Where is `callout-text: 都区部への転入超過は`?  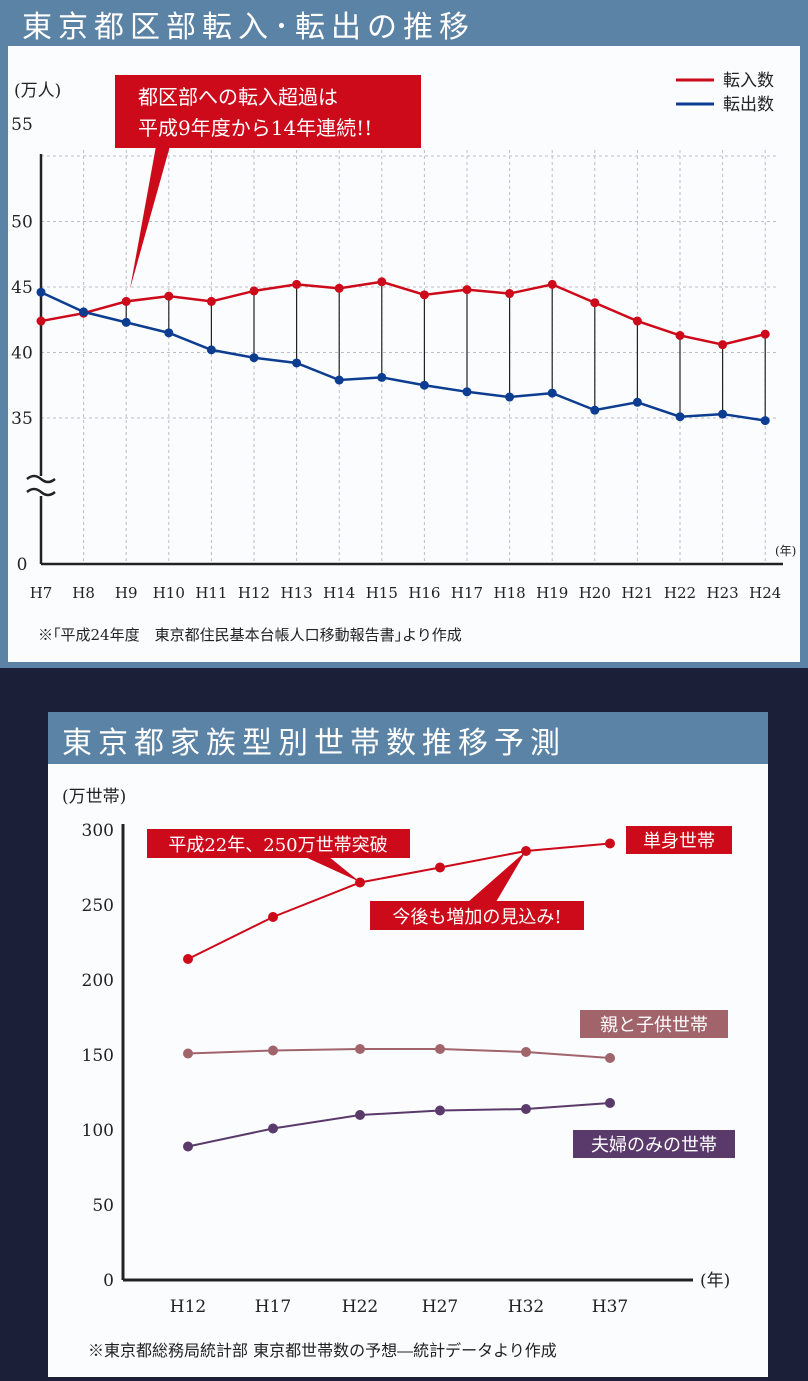
callout-text: 都区部への転入超過は is located at coordinates (238, 97).